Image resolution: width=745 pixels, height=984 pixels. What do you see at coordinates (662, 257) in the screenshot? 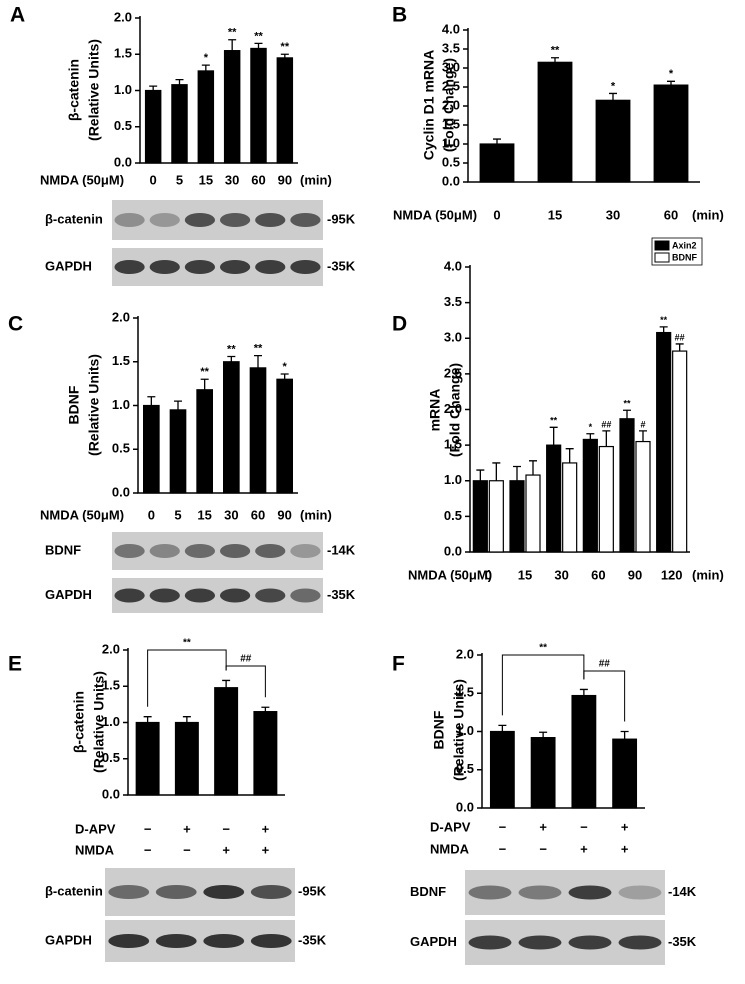
I see `legend-swatch` at bounding box center [662, 257].